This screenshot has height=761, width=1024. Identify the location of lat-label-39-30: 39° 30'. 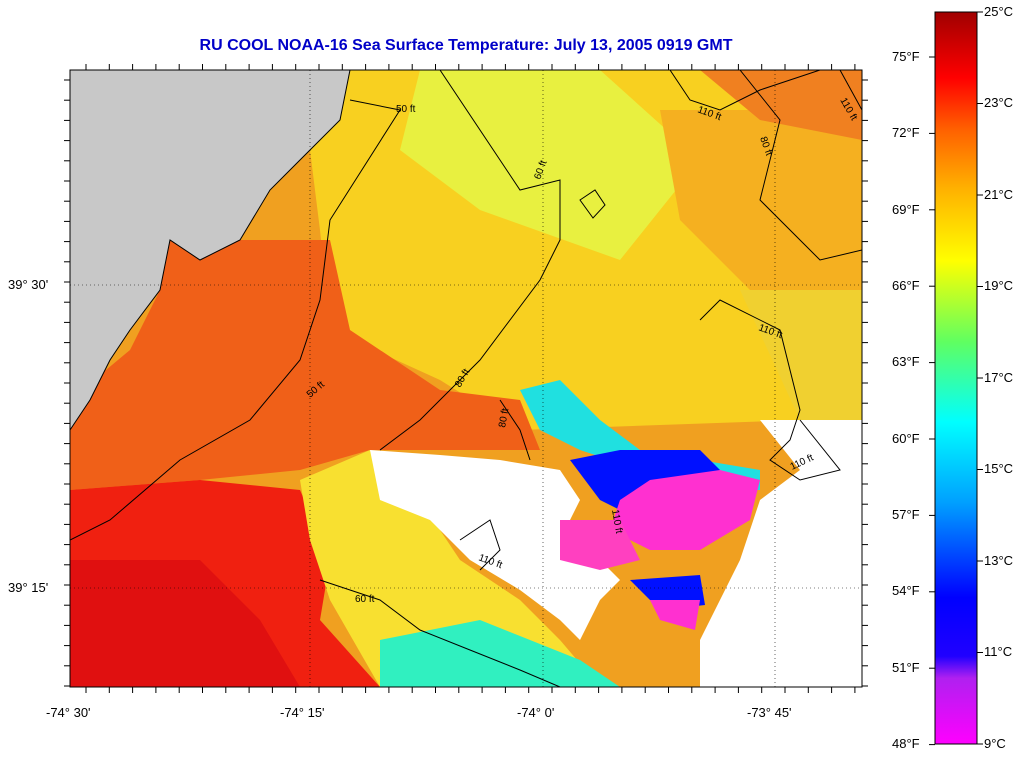
(28, 284).